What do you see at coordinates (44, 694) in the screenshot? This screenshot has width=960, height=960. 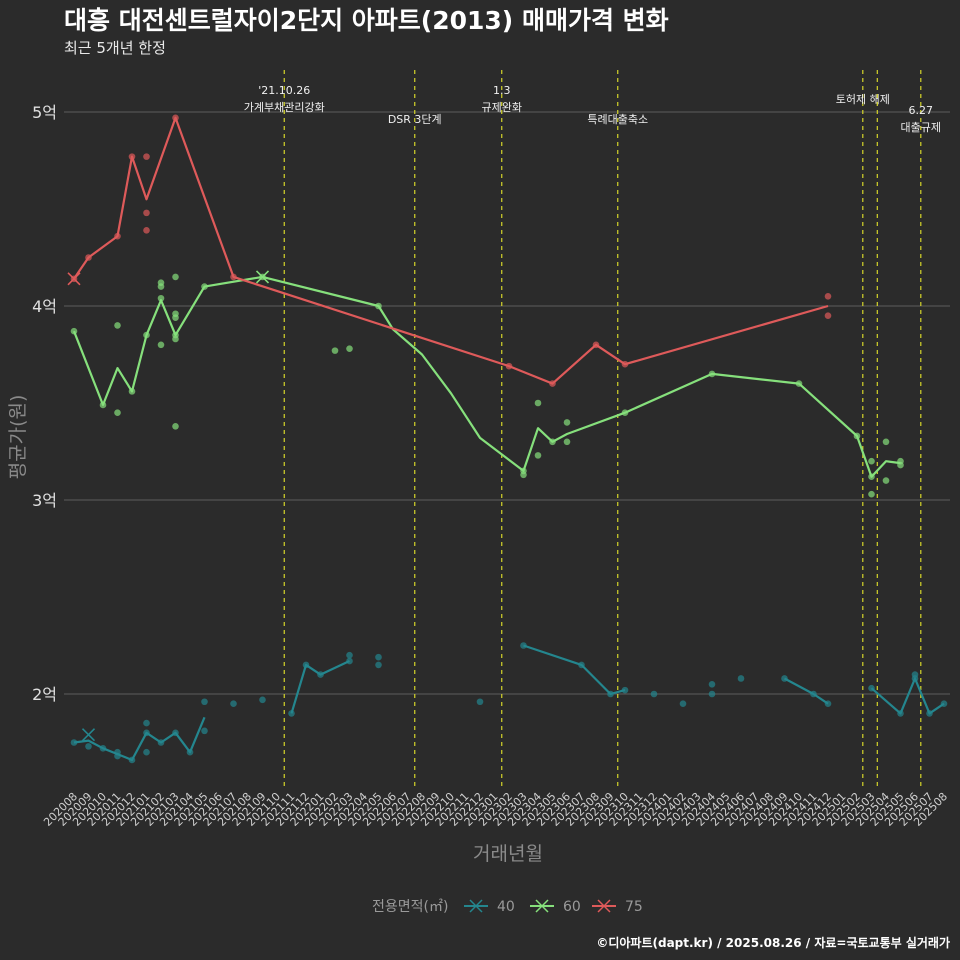 I see `y-tick-label: 2억` at bounding box center [44, 694].